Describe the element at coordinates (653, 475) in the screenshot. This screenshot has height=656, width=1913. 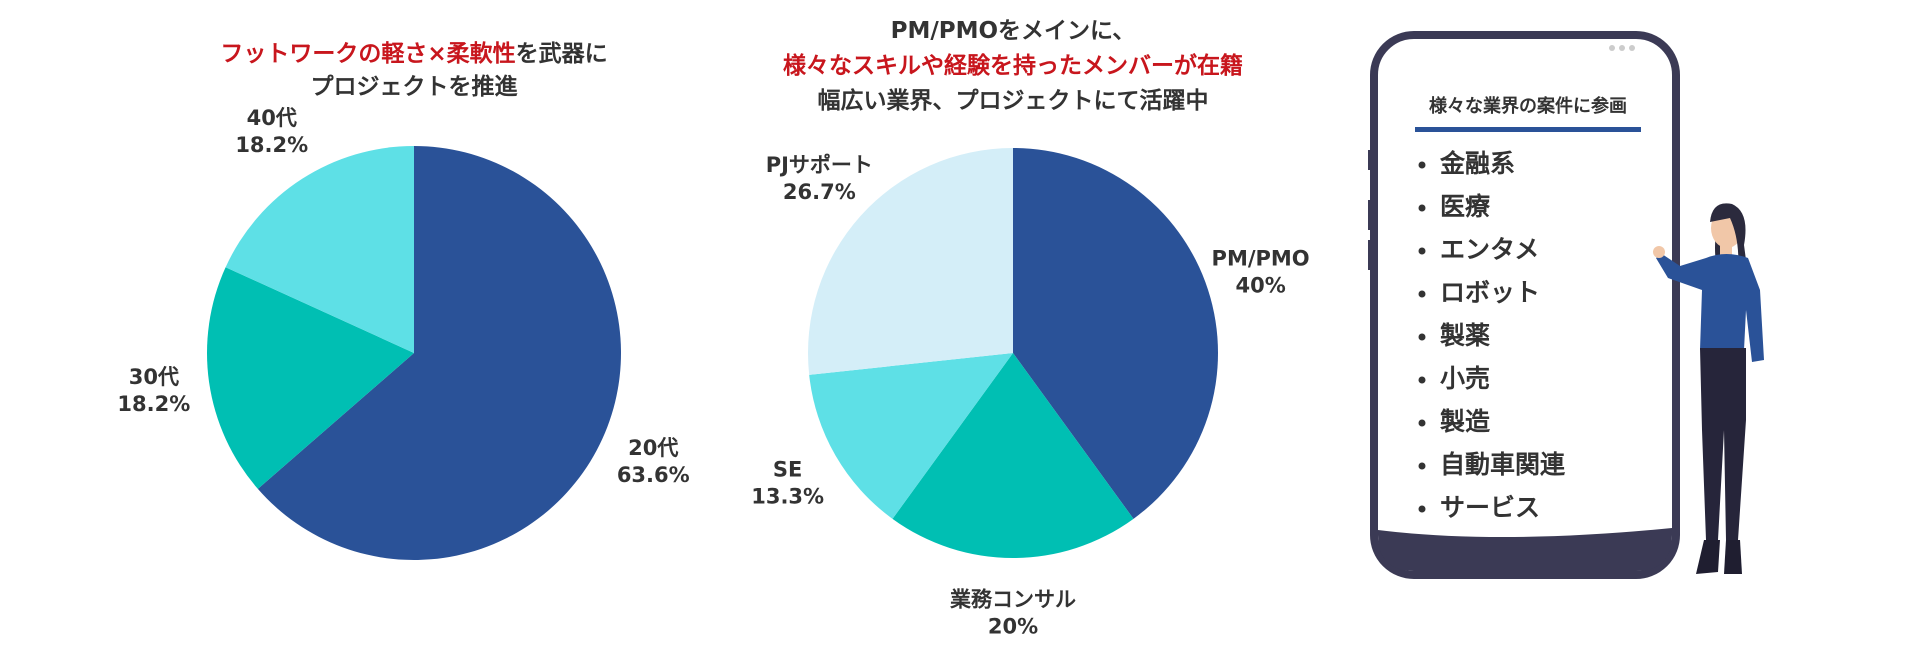
I see `slice-value-label: 63.6%` at that location.